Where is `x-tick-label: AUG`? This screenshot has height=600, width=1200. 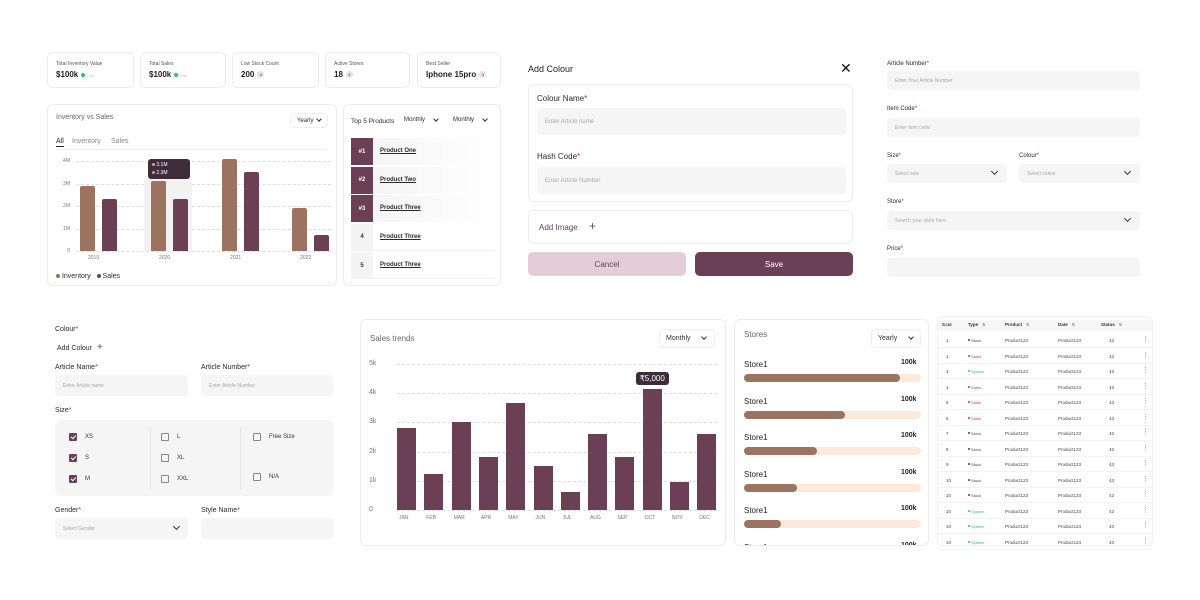 x-tick-label: AUG is located at coordinates (595, 518).